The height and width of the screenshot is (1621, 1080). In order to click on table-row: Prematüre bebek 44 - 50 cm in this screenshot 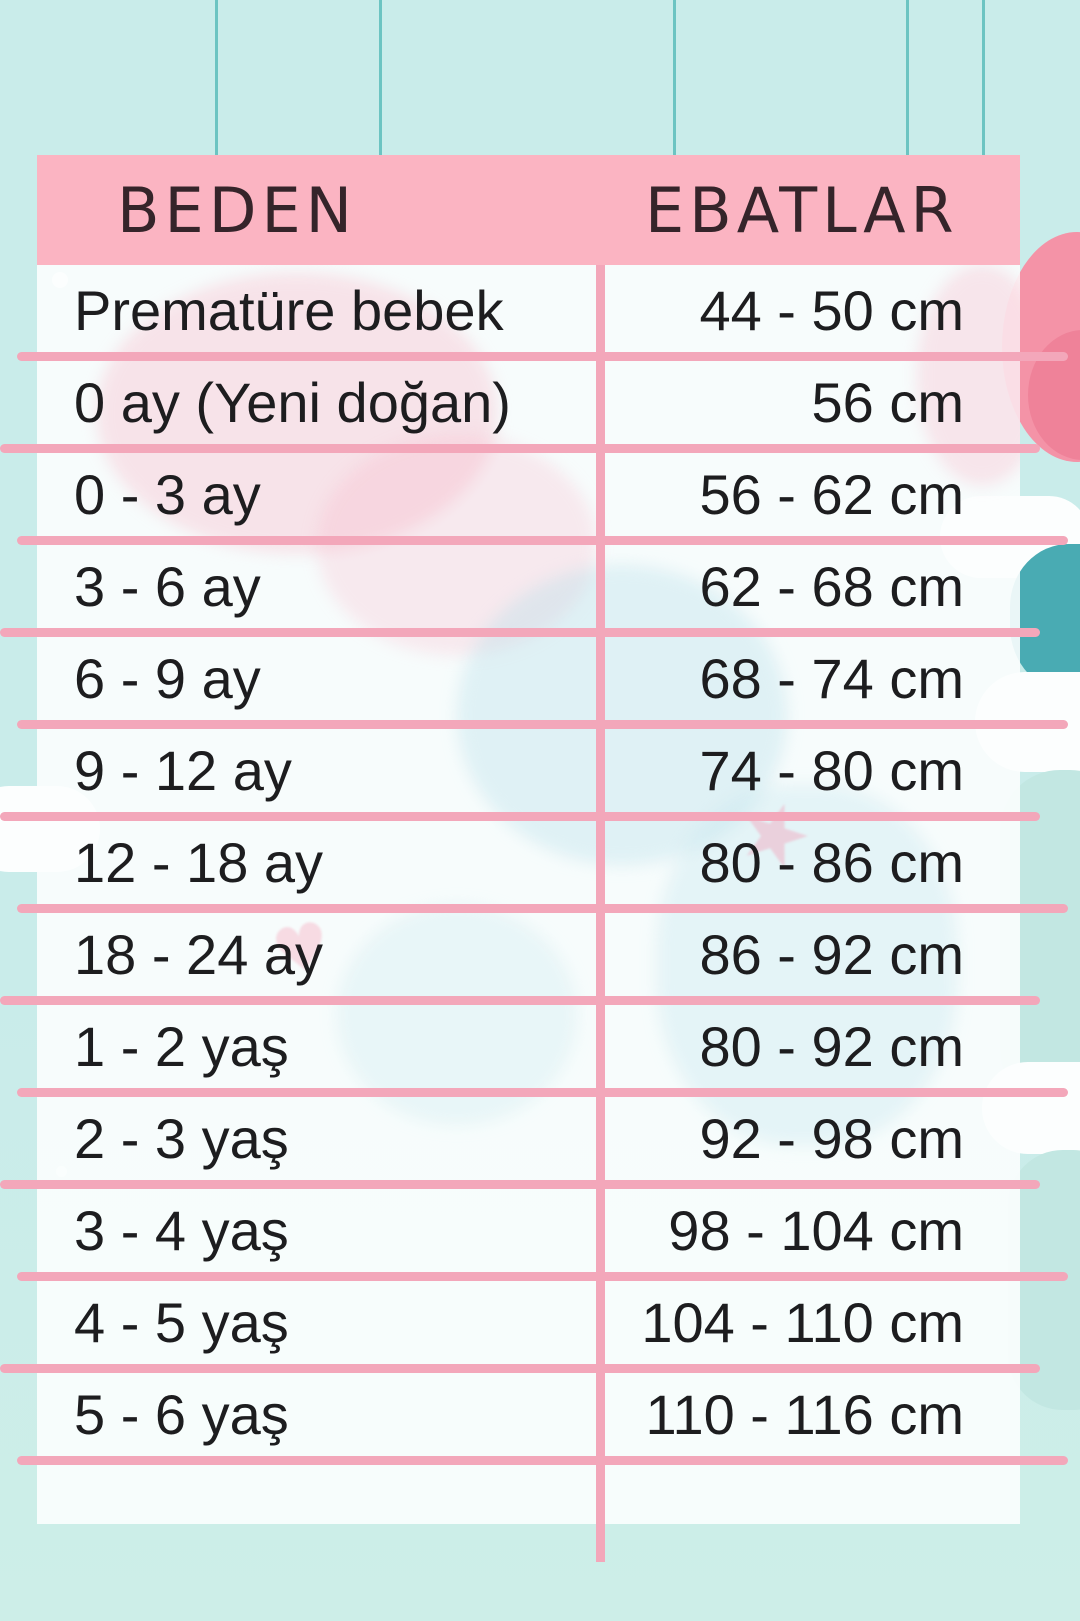, I will do `click(528, 311)`.